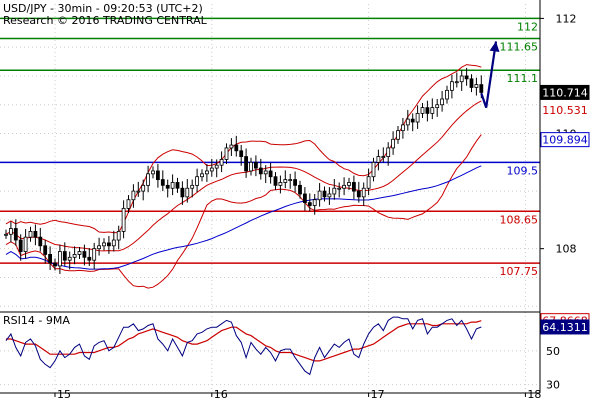 This screenshot has width=590, height=400. Describe the element at coordinates (566, 18) in the screenshot. I see `price-tick-label: 112` at that location.